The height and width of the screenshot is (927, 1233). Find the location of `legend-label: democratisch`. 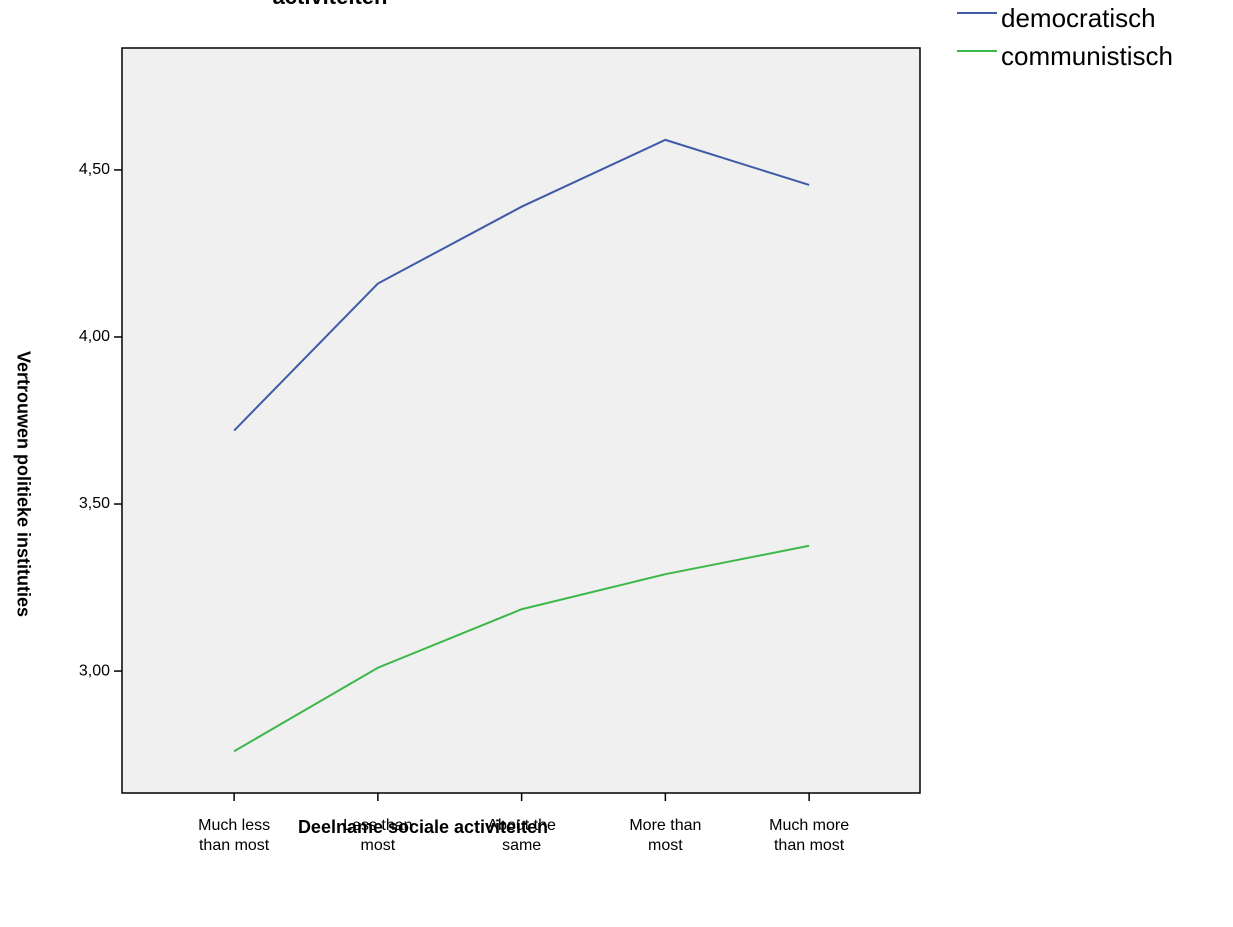

legend-label: democratisch is located at coordinates (1078, 18).